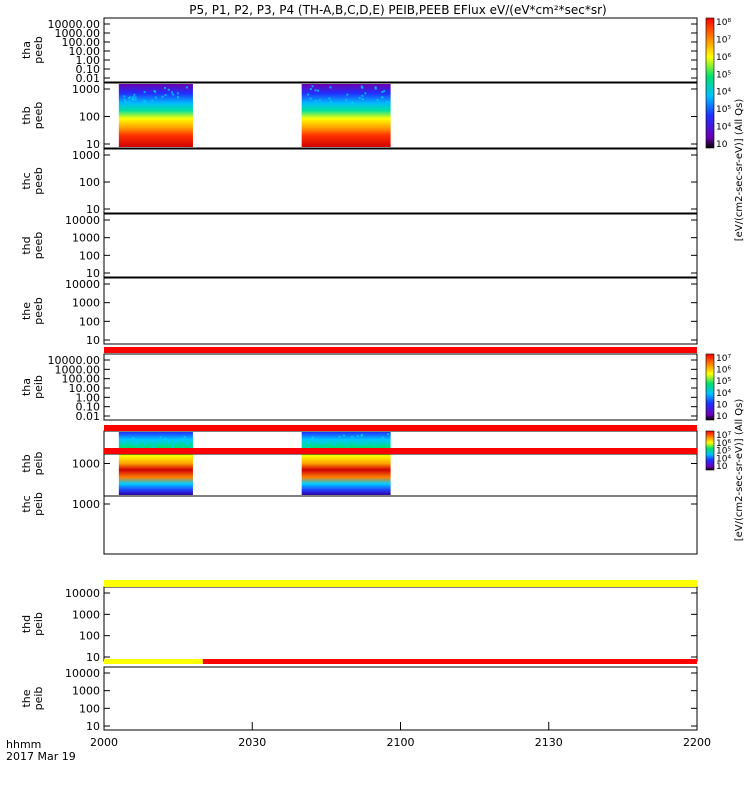  What do you see at coordinates (252, 742) in the screenshot?
I see `x-tick-label: 2030` at bounding box center [252, 742].